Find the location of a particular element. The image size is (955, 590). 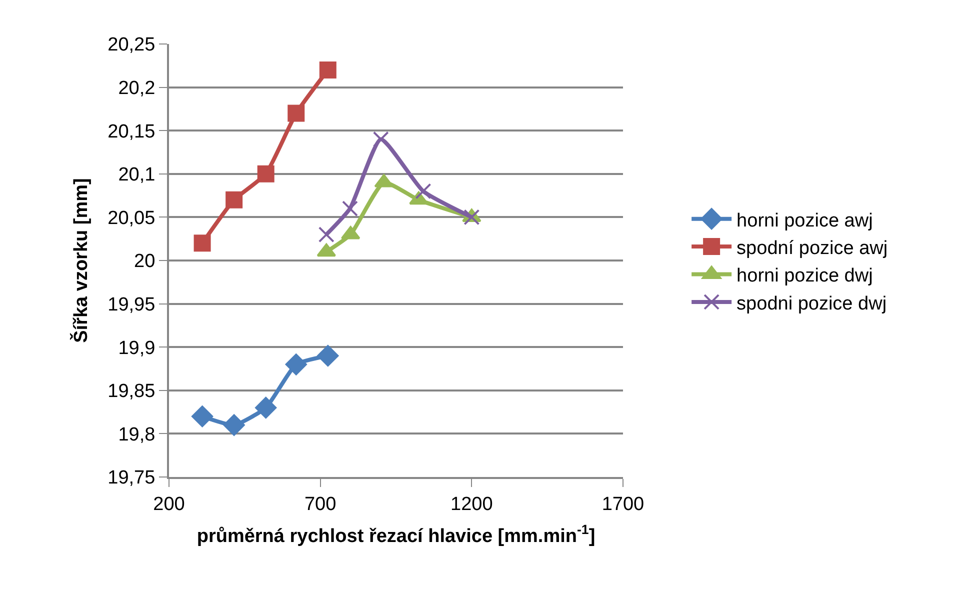

y-tick-label: 20,2 is located at coordinates (137, 88).